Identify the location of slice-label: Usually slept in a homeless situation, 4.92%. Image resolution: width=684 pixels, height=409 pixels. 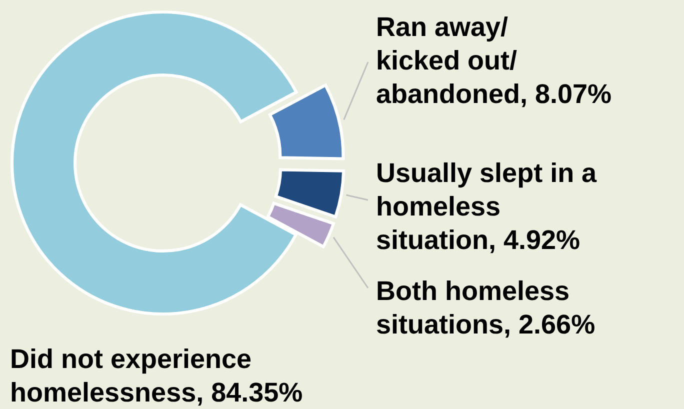
(487, 206).